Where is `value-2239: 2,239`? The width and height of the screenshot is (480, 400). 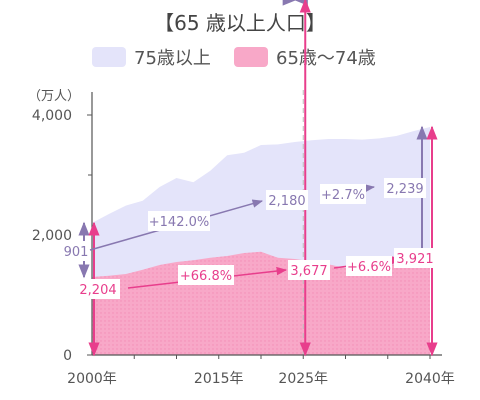
value-2239: 2,239 is located at coordinates (404, 189).